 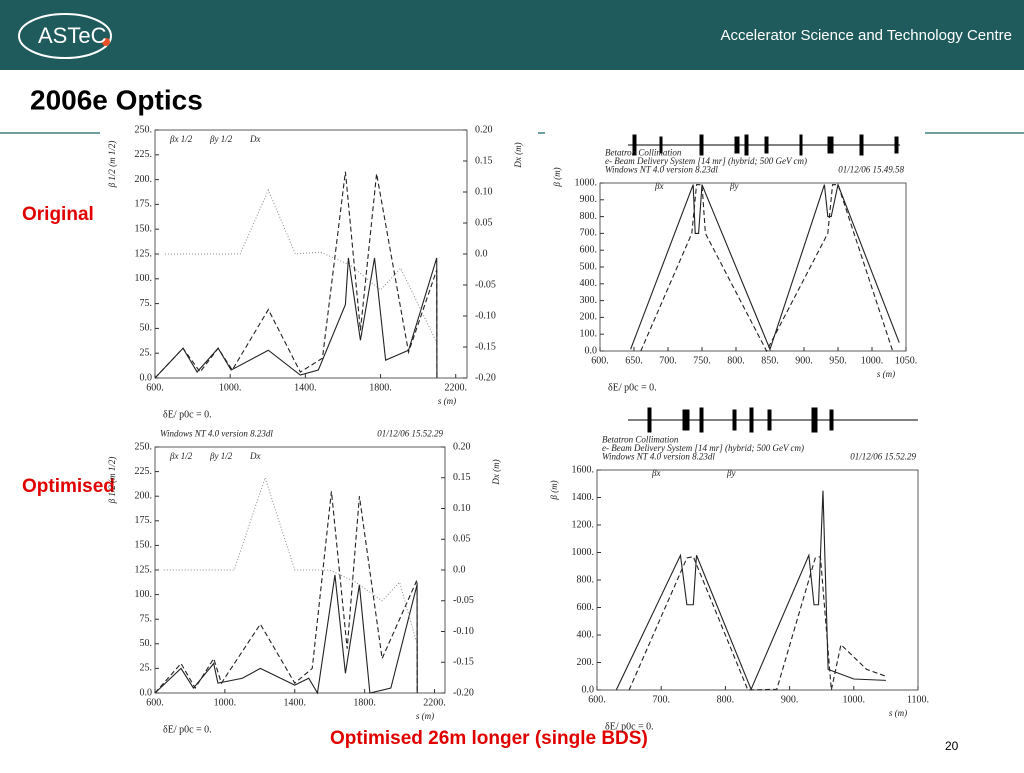 What do you see at coordinates (485, 315) in the screenshot?
I see `y2-tick-label: -0.10` at bounding box center [485, 315].